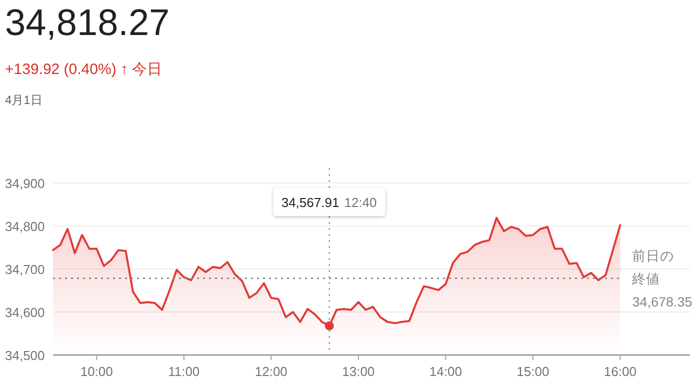 This screenshot has height=388, width=700. What do you see at coordinates (96, 371) in the screenshot?
I see `xtick: 10:00` at bounding box center [96, 371].